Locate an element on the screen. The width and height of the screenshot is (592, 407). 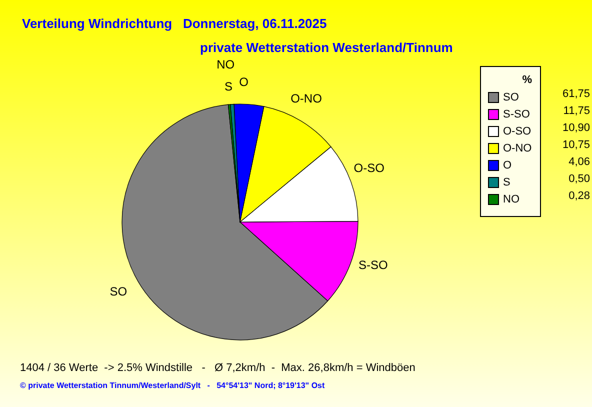
text: 1404 / 36 Werte -> 2.5% Windstille - Ø 7,2km/h - Max. 26,8km/h = Windböen is located at coordinates (218, 368).